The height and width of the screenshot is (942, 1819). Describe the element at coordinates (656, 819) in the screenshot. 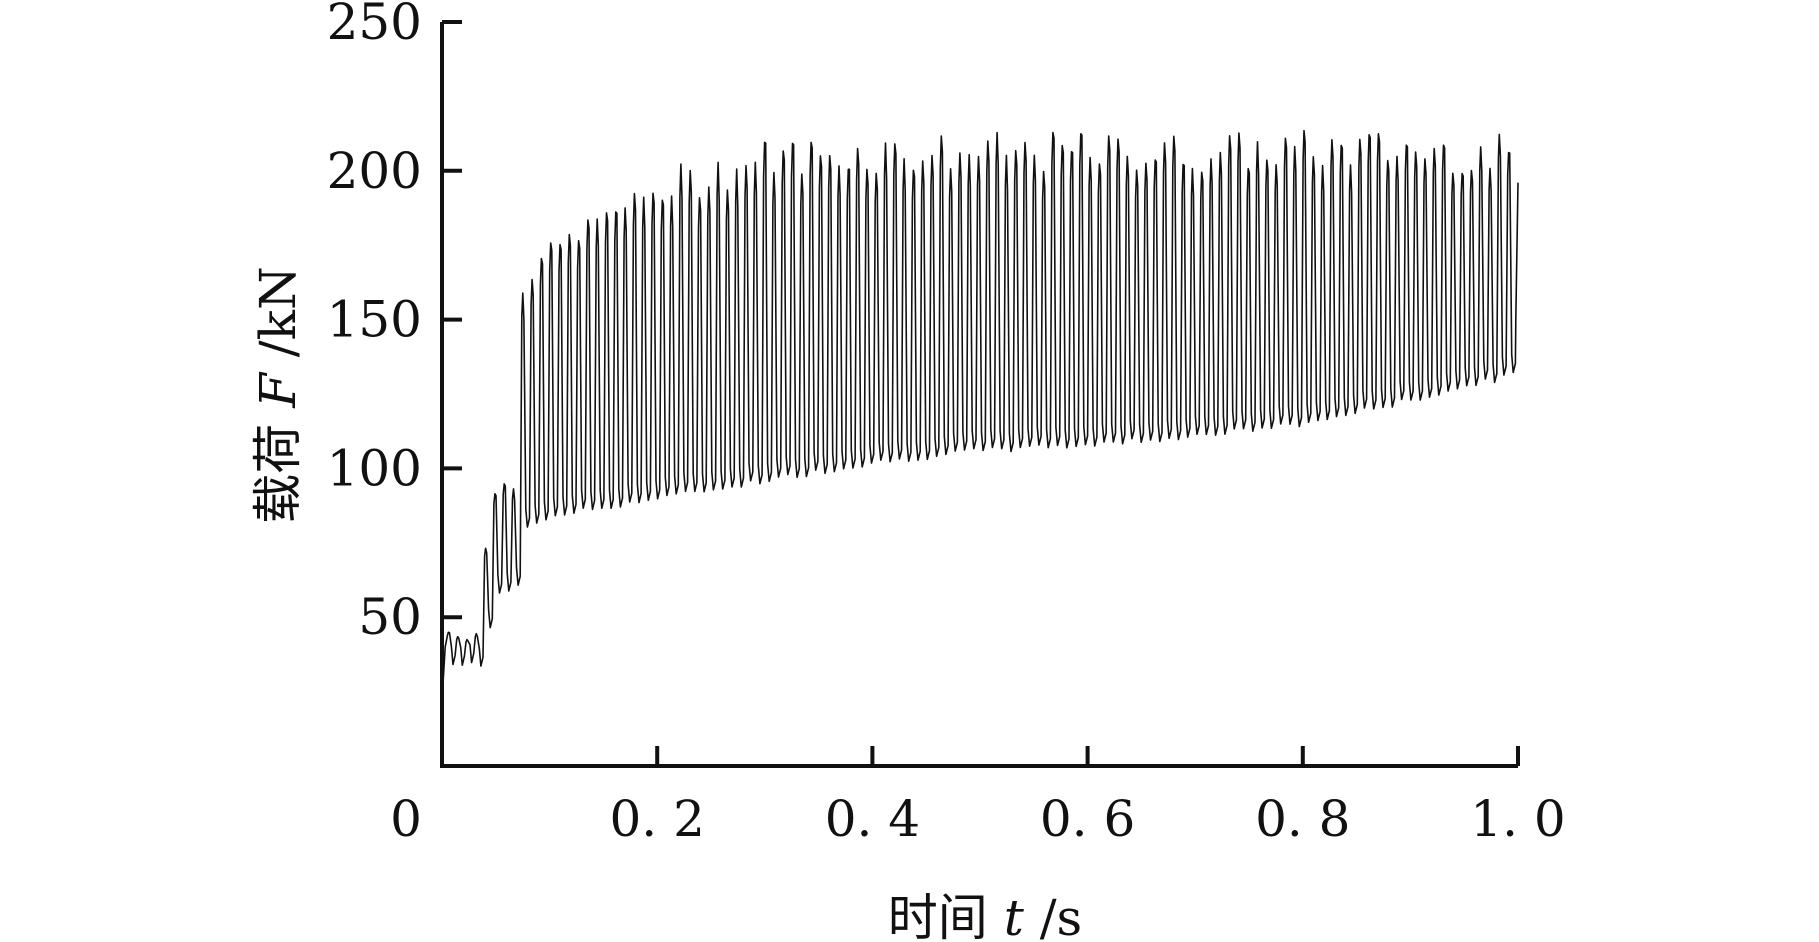

I see `x-tick-label: 0. 2` at that location.